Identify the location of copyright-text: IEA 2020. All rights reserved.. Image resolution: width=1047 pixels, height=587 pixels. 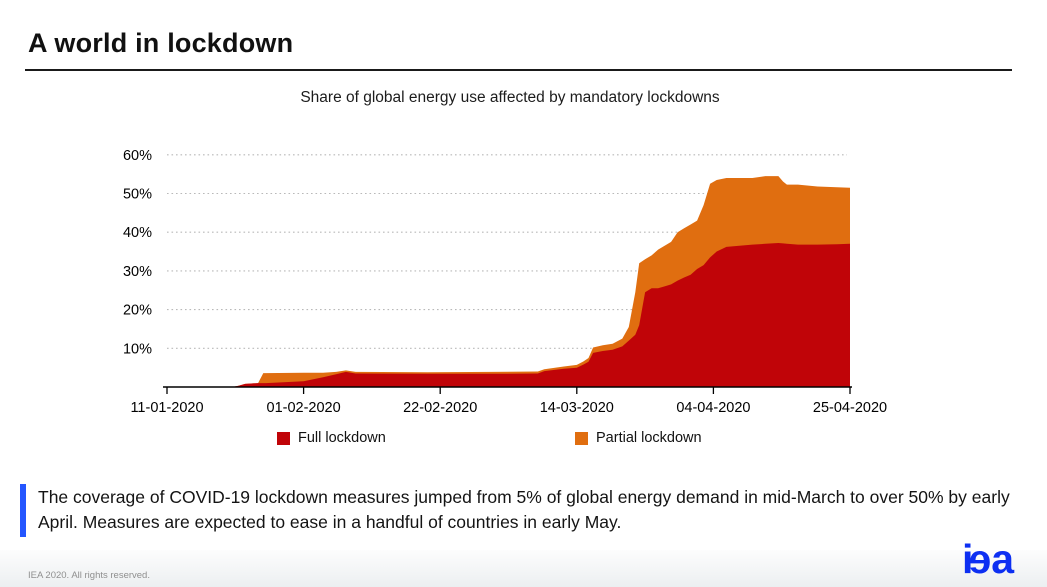
(89, 575).